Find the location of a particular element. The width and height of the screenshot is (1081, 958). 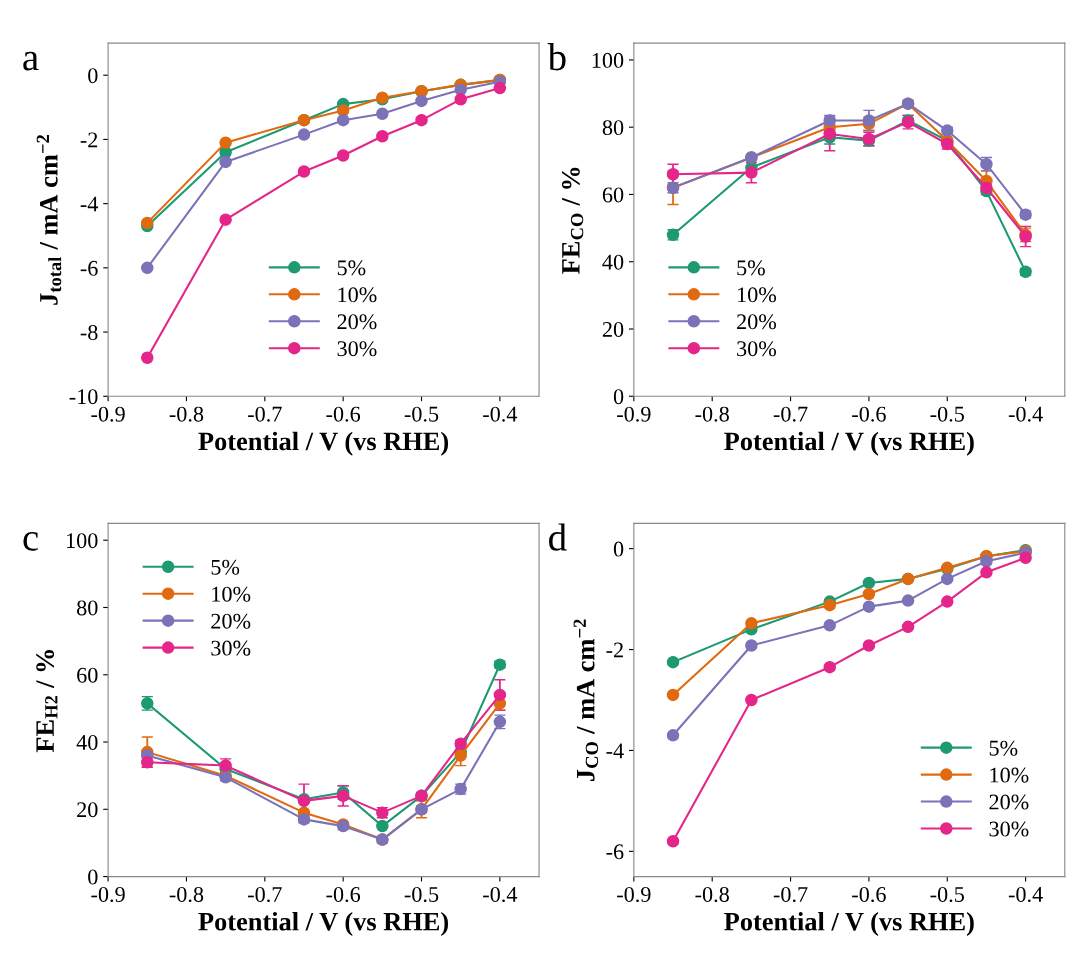

text: c is located at coordinates (30, 541).